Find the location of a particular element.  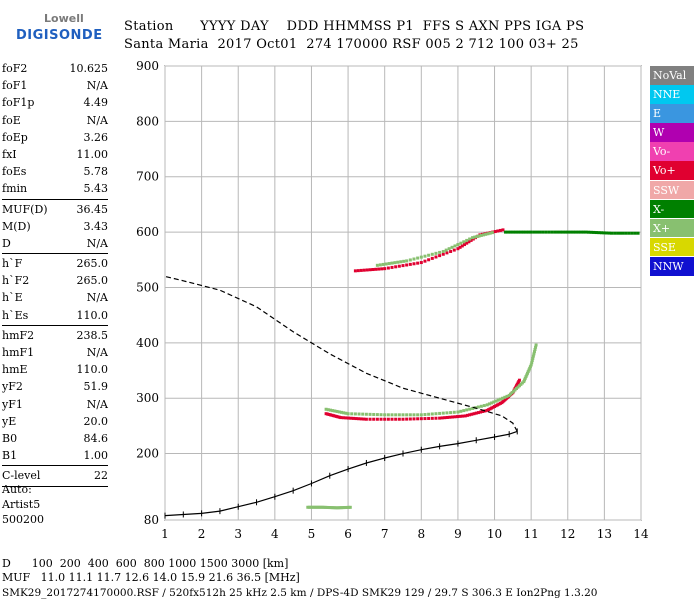

legend-item: SSW is located at coordinates (672, 190).